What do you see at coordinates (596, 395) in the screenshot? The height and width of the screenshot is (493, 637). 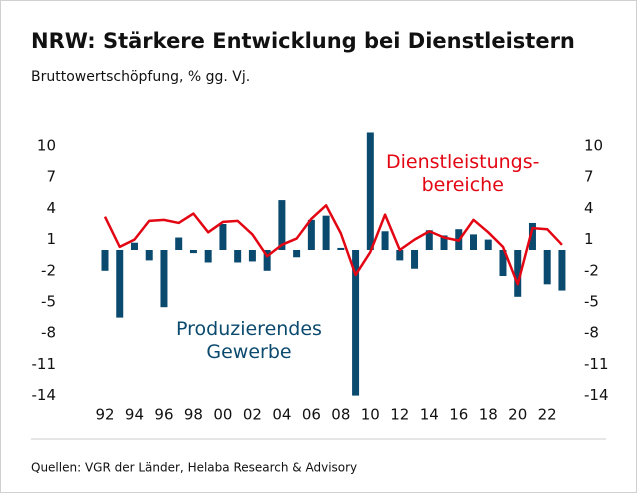 I see `y2-tick-label: -14` at bounding box center [596, 395].